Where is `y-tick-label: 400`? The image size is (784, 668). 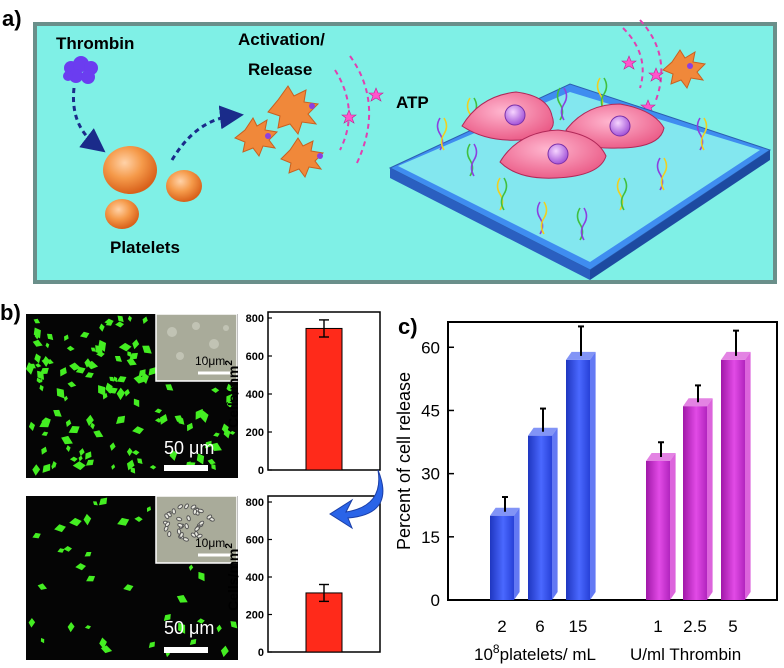
y-tick-label: 400 is located at coordinates (255, 578).